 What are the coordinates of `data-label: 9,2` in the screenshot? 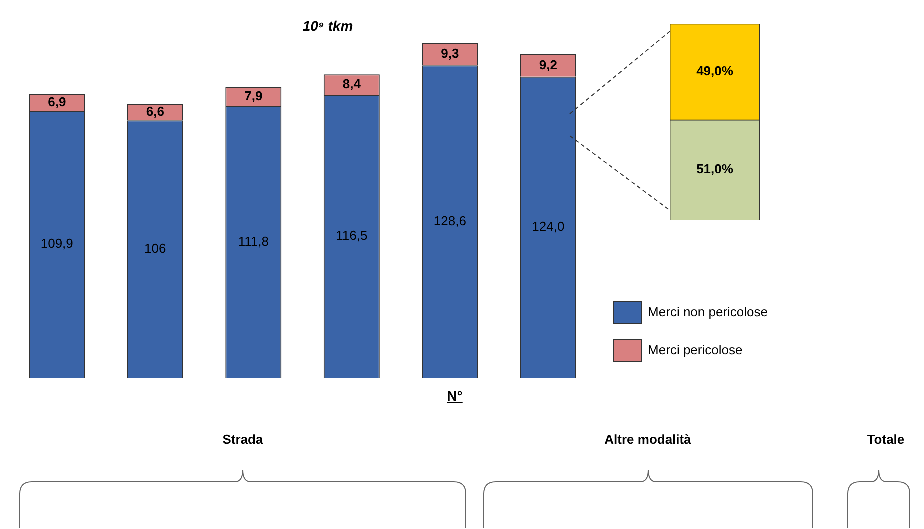 It's located at (548, 64).